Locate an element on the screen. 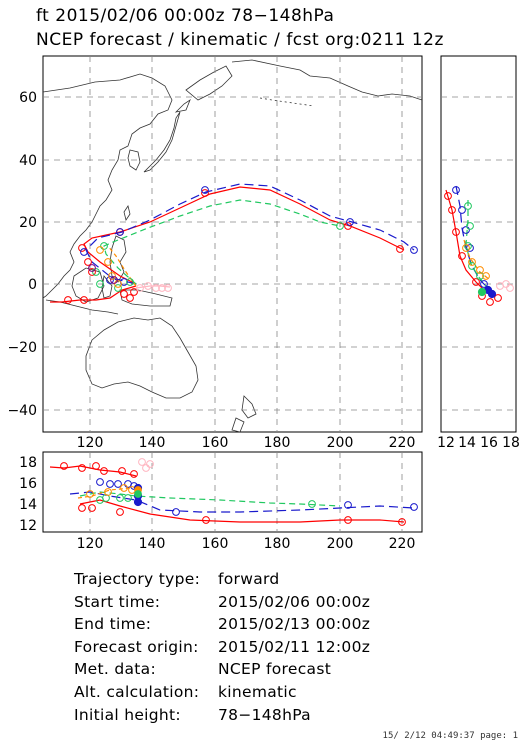 The image size is (532, 752). y-tick-label: −40 is located at coordinates (22, 411).